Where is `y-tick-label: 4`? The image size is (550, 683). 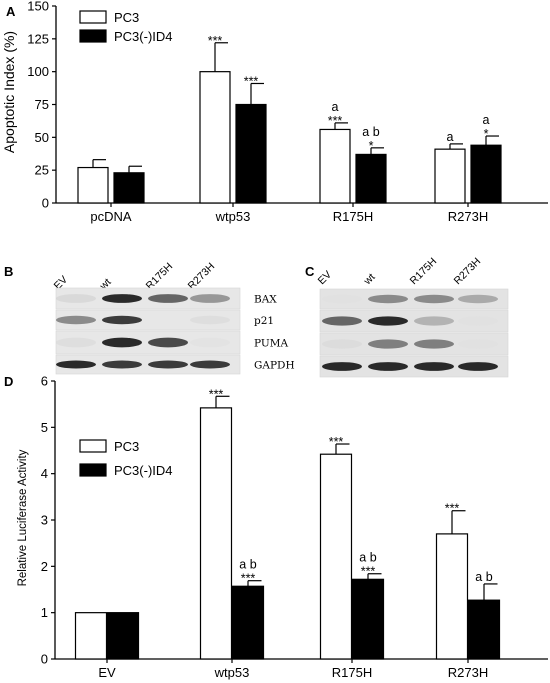 y-tick-label: 4 is located at coordinates (44, 473).